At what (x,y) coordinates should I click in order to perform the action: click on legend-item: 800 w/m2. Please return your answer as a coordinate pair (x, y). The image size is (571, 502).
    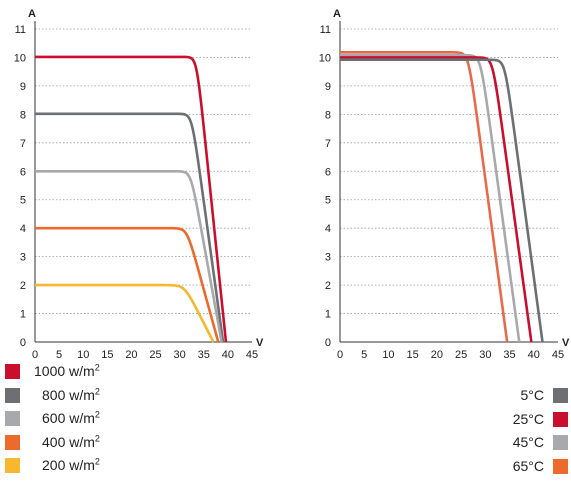
    Looking at the image, I should click on (80, 395).